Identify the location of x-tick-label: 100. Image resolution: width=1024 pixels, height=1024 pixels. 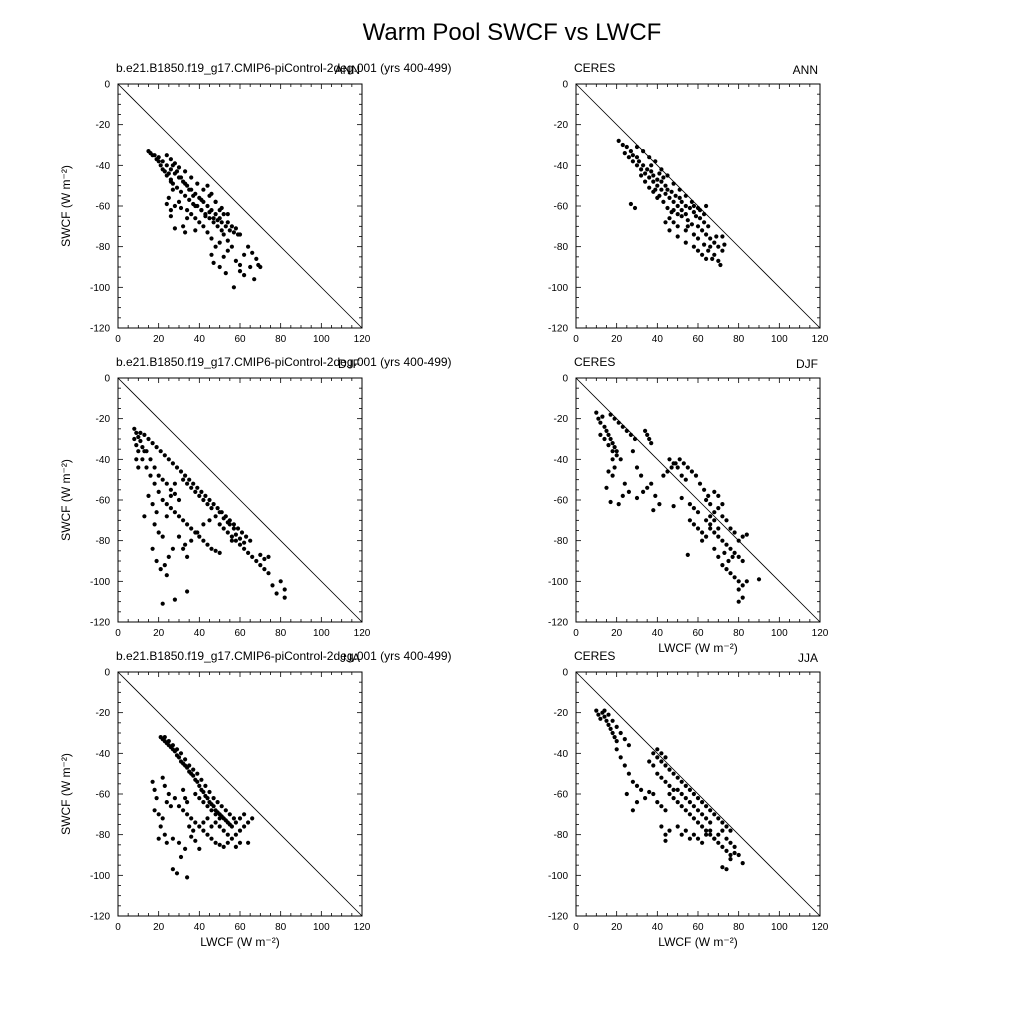
(321, 339).